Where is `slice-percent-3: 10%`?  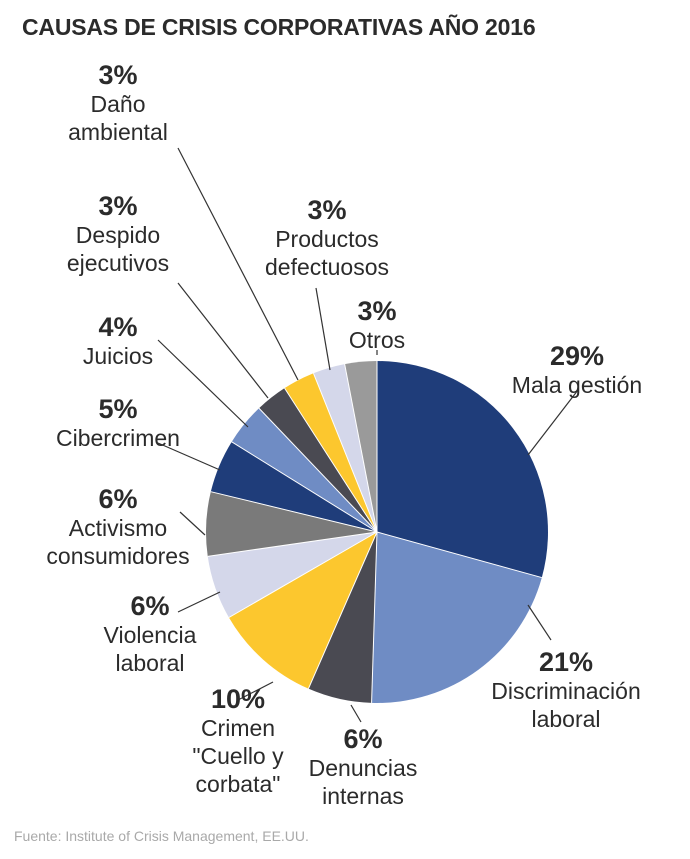 slice-percent-3: 10% is located at coordinates (238, 699).